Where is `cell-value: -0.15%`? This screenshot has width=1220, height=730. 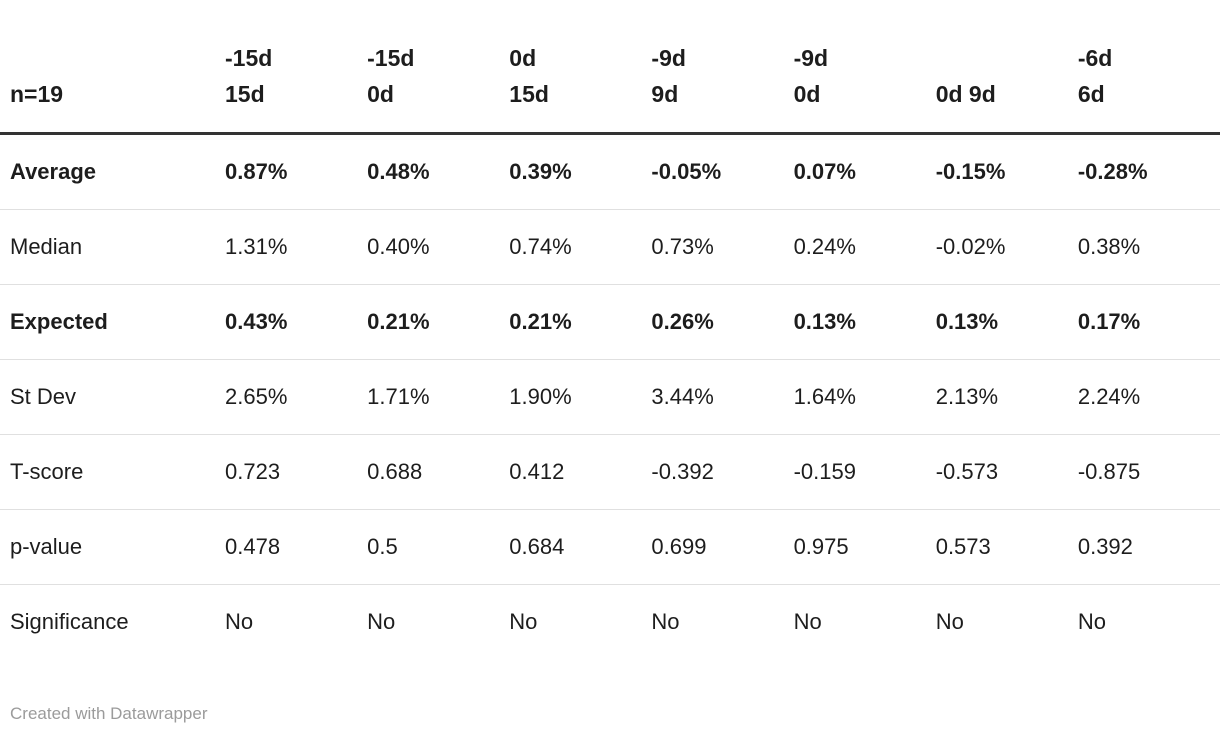
cell-value: -0.15% is located at coordinates (970, 171).